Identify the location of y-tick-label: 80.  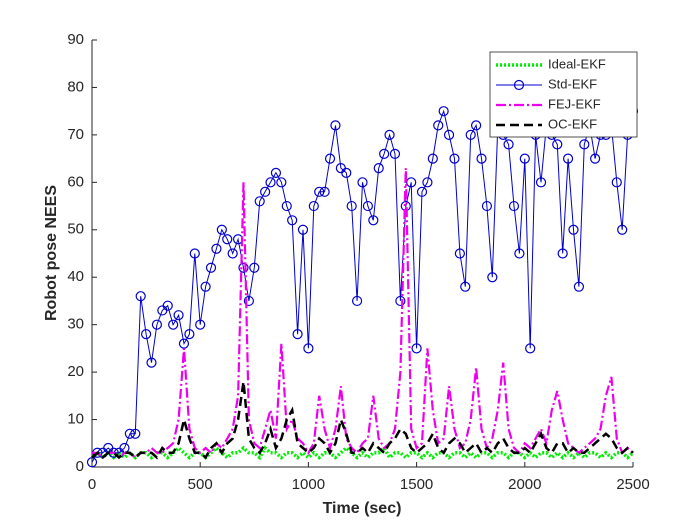
(75, 86).